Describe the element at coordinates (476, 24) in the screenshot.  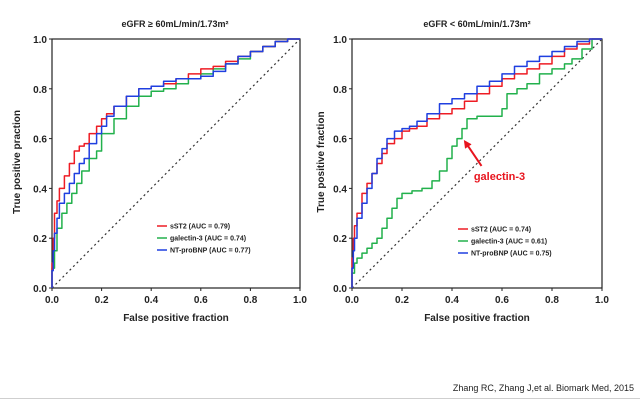
I see `chart-title: eGFR < 60mL/min/1.73m²` at that location.